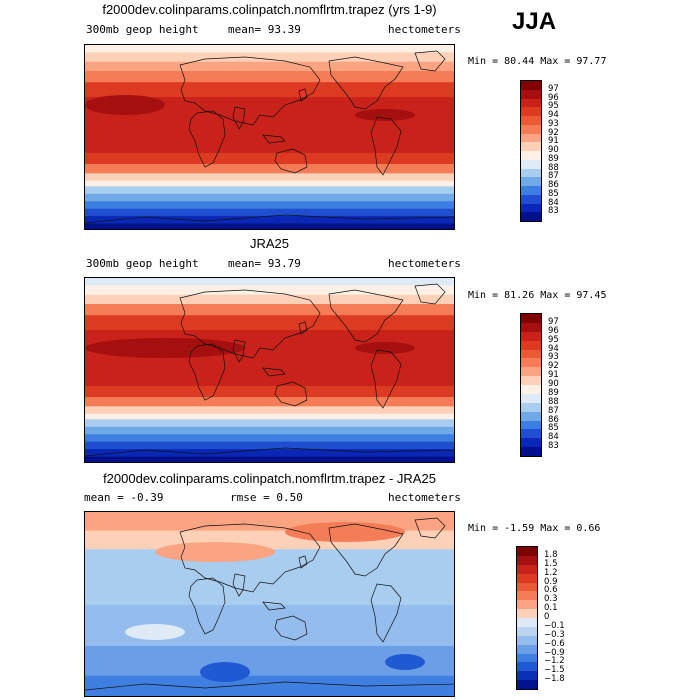 The height and width of the screenshot is (700, 700). I want to click on panel-2-title: JRA25, so click(269, 243).